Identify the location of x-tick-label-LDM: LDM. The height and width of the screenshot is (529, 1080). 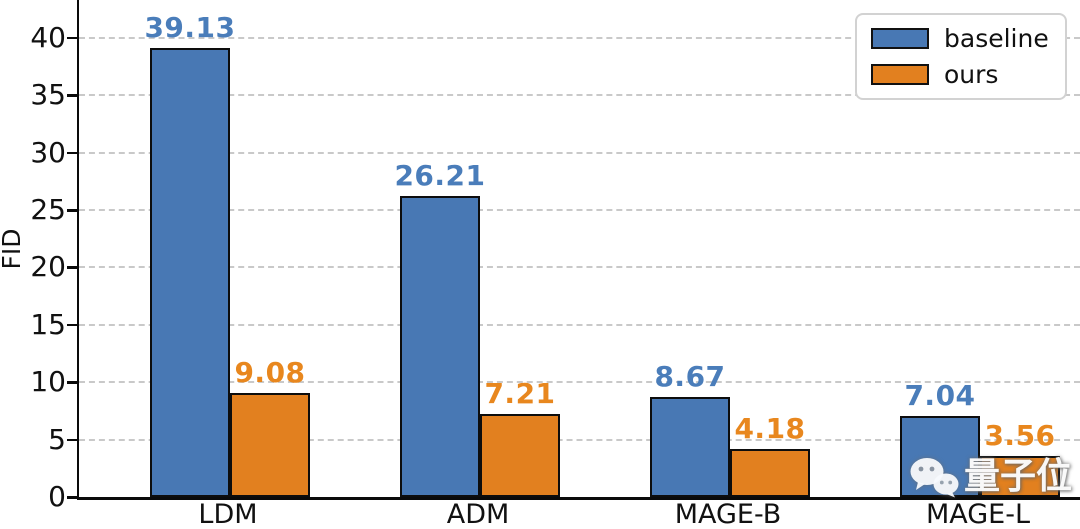
(228, 514).